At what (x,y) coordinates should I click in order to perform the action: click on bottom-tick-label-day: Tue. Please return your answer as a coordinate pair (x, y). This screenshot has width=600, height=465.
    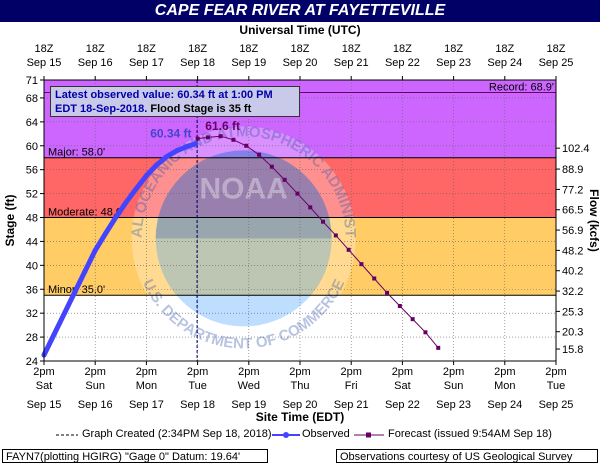
    Looking at the image, I should click on (556, 386).